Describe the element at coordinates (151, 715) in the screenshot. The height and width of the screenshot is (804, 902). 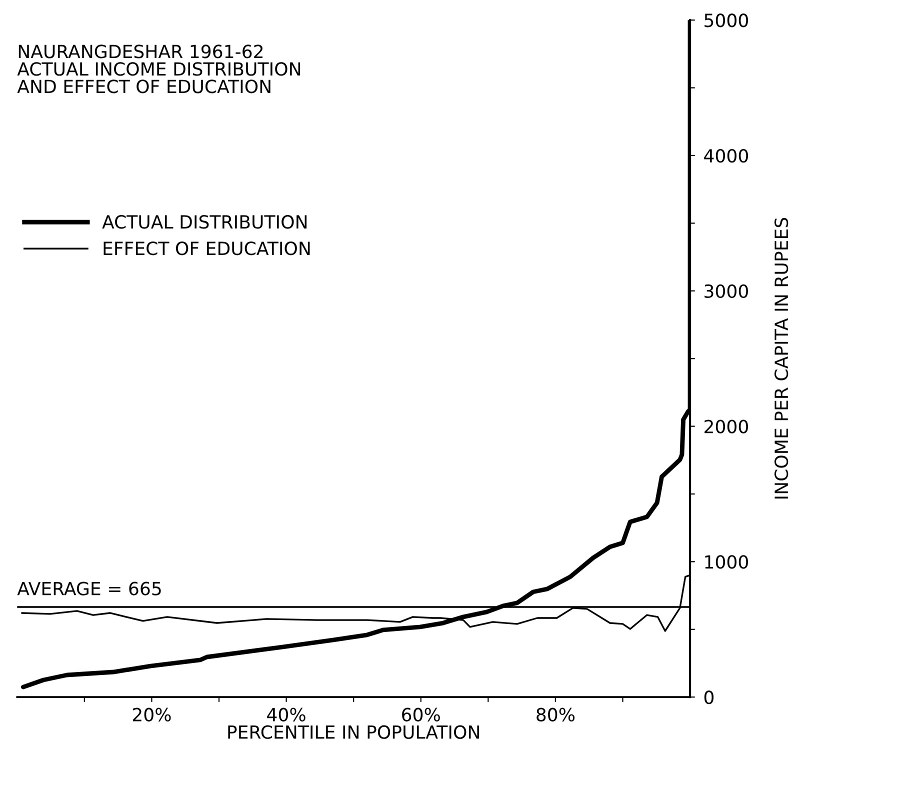
I see `x-tick-label: 20%` at that location.